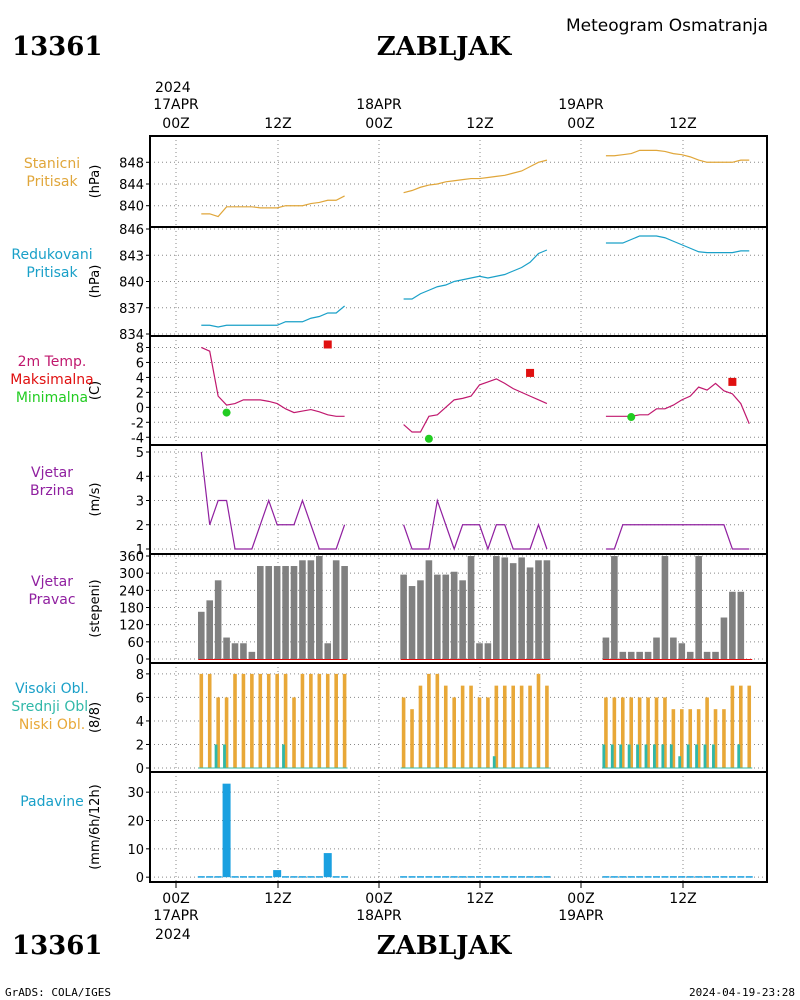 This screenshot has height=1000, width=800. I want to click on y-tick-label-1: 0, so click(140, 878).